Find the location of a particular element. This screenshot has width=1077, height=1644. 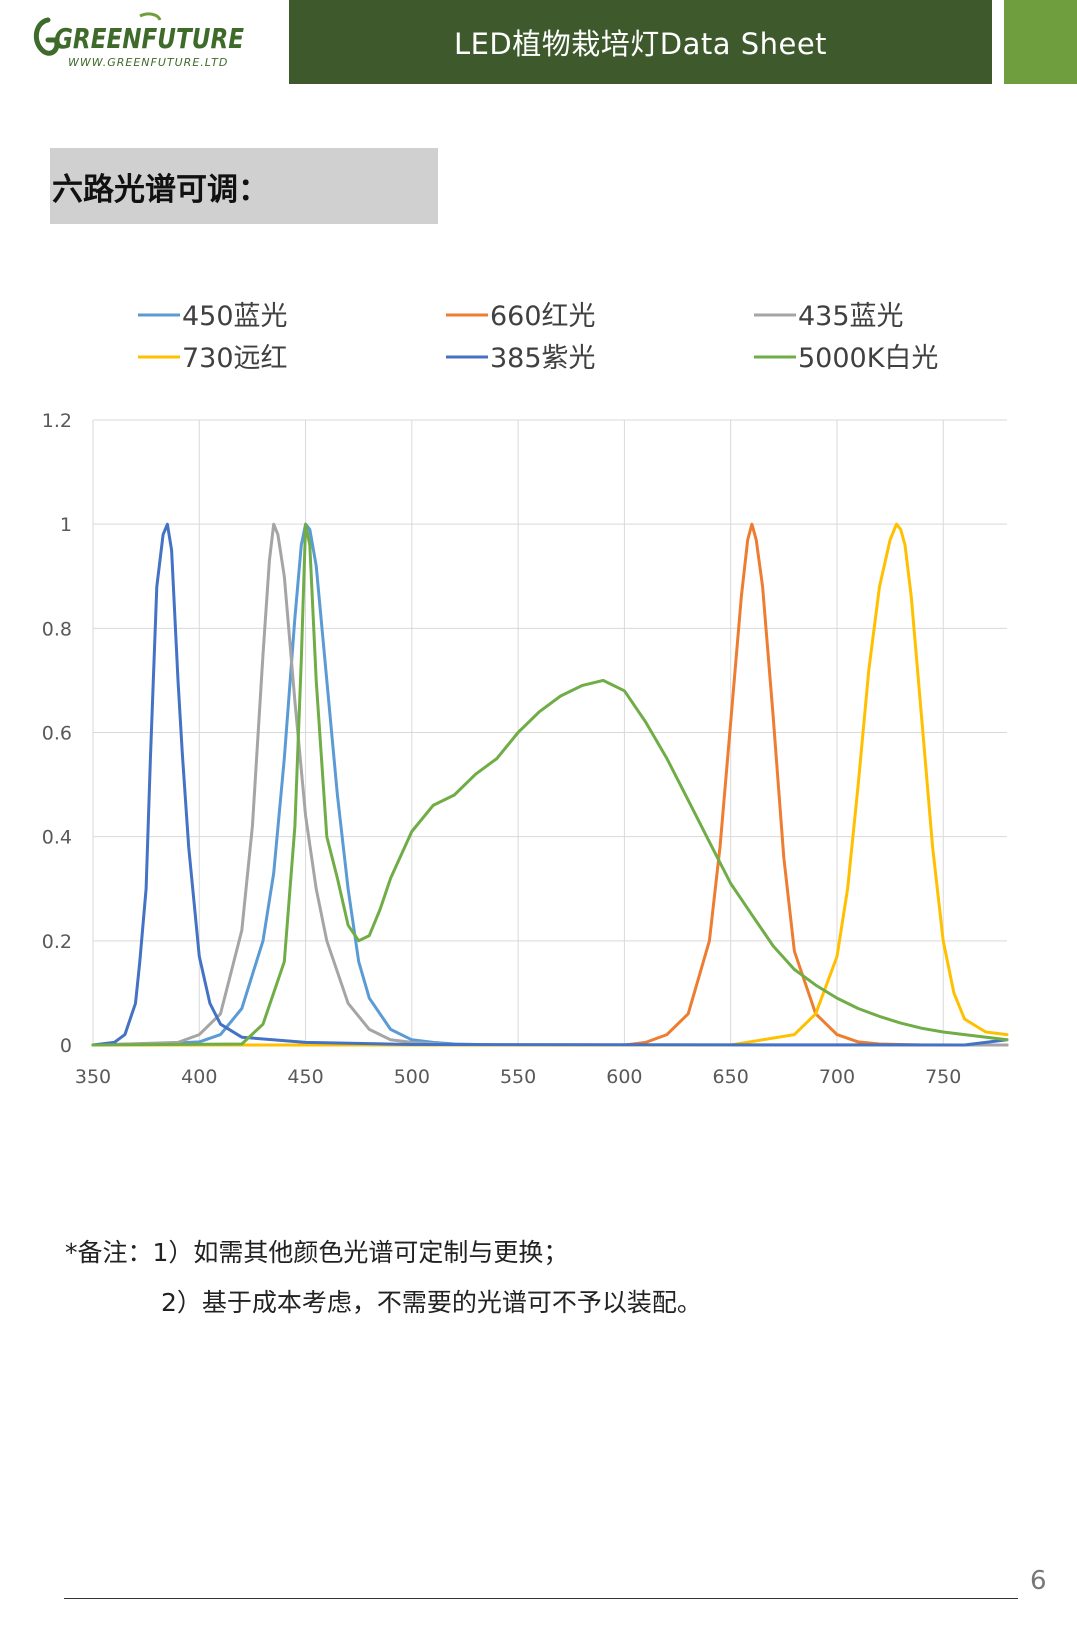

y-tick-label: 0.6 is located at coordinates (57, 734).